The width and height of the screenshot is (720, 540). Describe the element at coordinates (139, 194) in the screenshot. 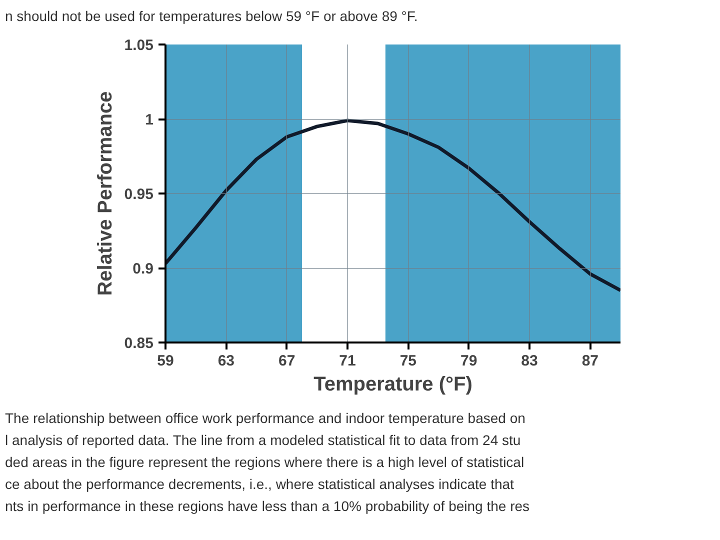

I see `y-tick-label: 0.95` at that location.